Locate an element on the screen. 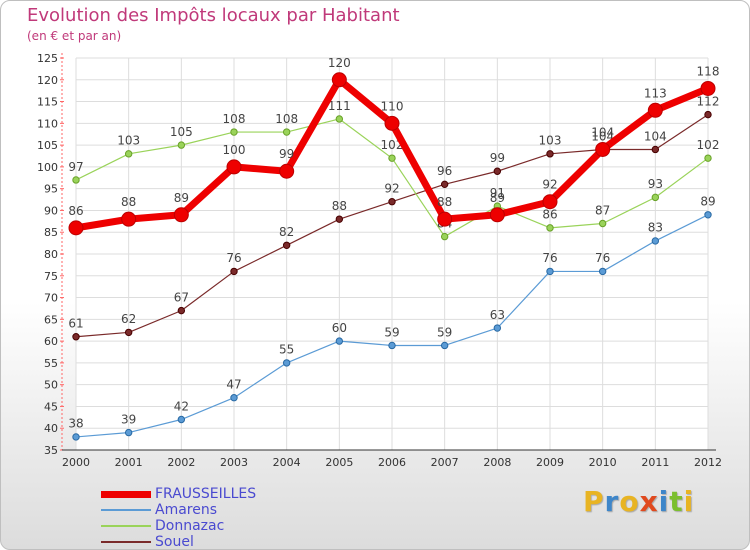 The height and width of the screenshot is (550, 750). y-tick-label: 125 is located at coordinates (47, 58).